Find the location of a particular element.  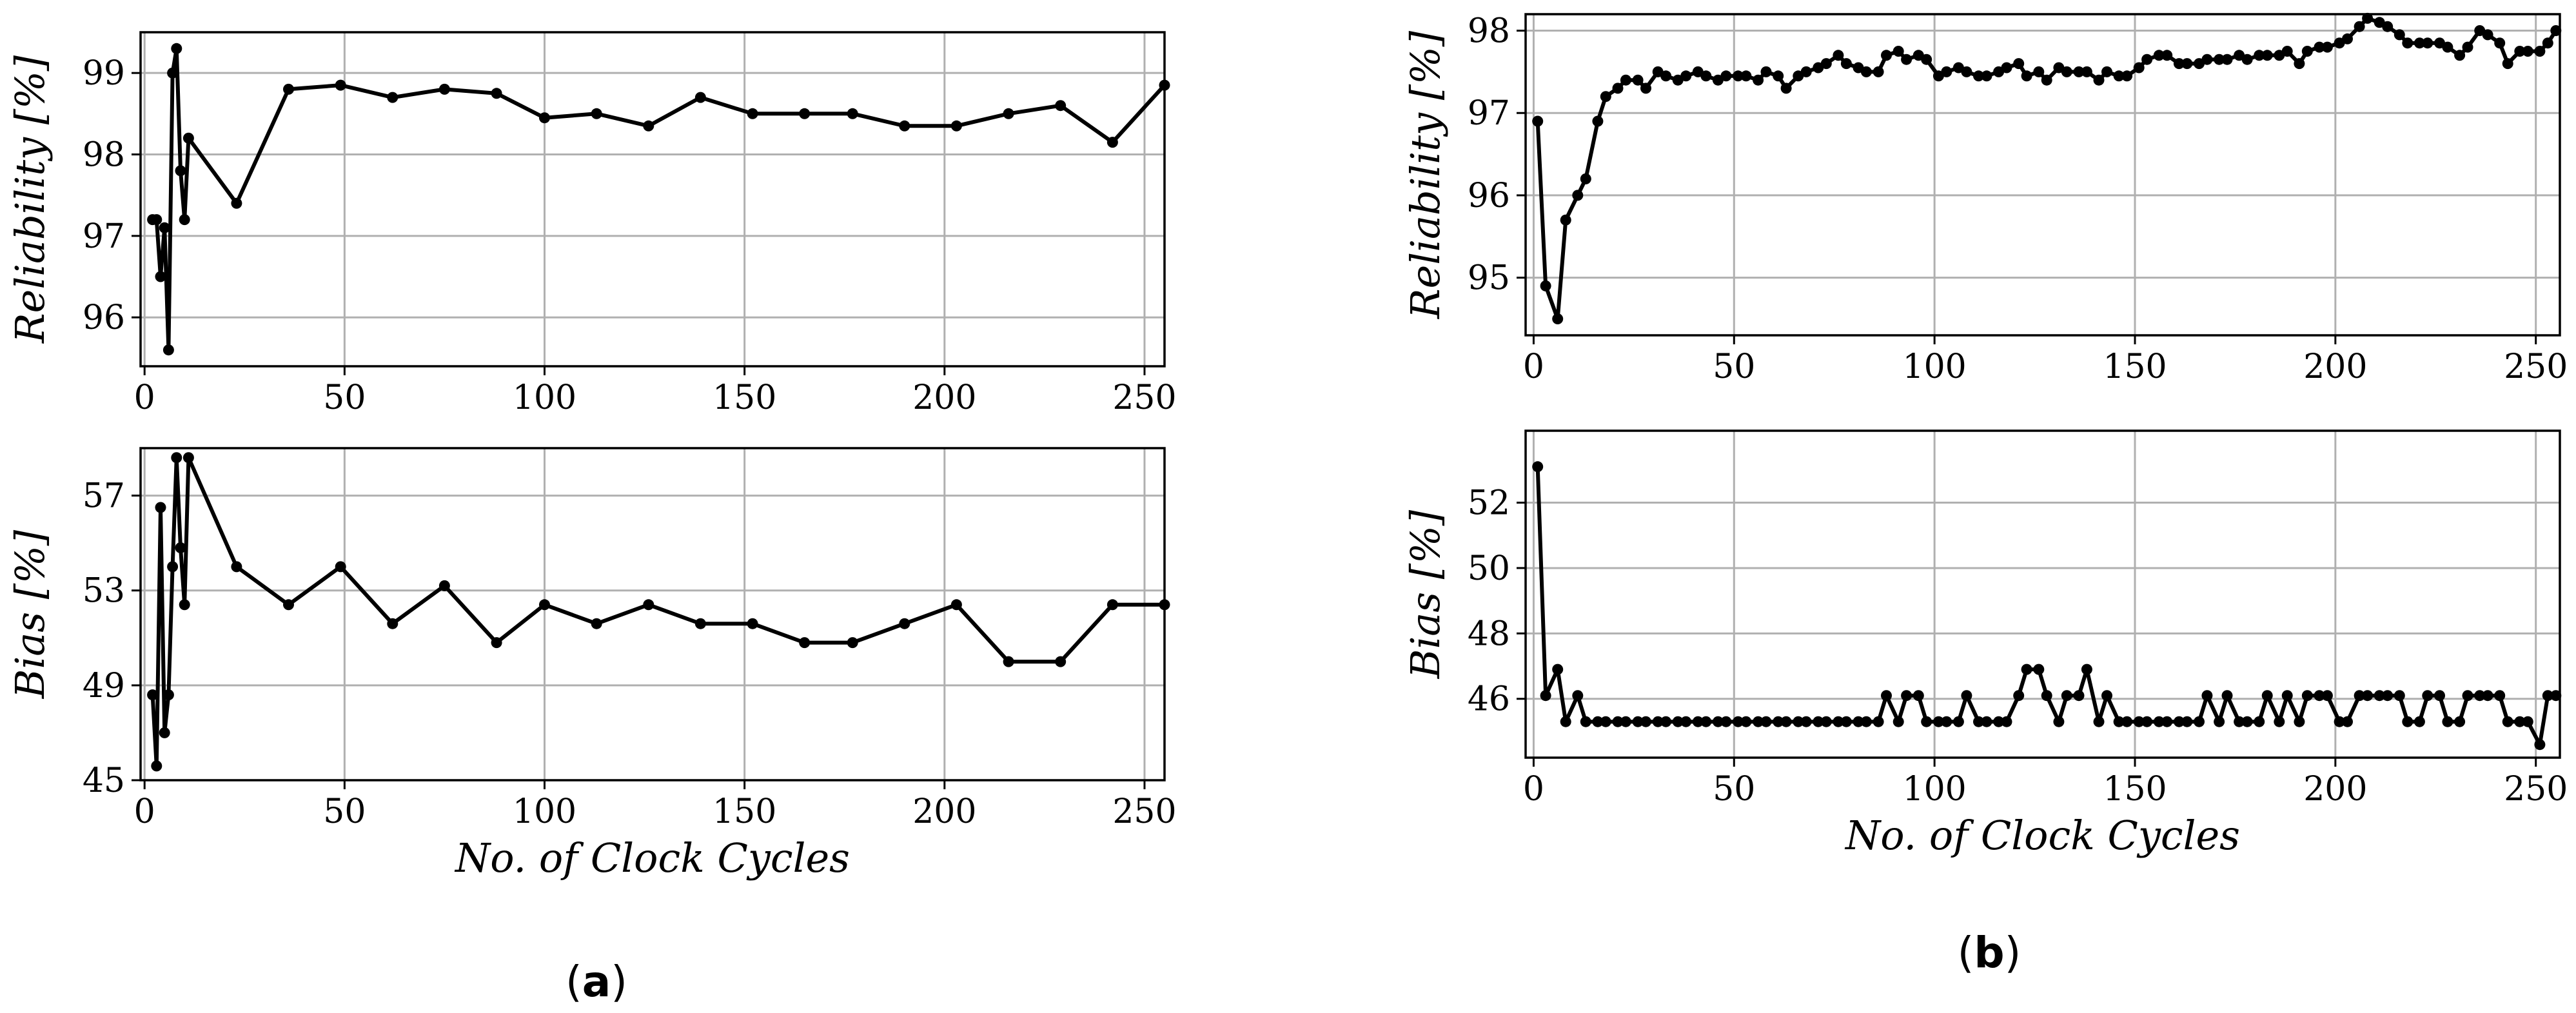

x-tick-label: 50 is located at coordinates (345, 811).